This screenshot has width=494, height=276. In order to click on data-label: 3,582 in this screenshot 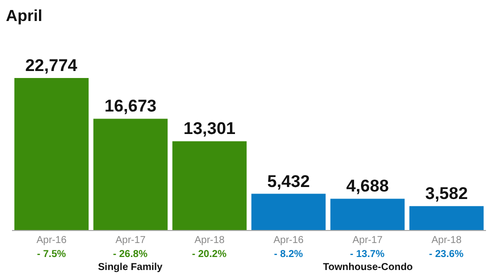, I will do `click(446, 194)`.